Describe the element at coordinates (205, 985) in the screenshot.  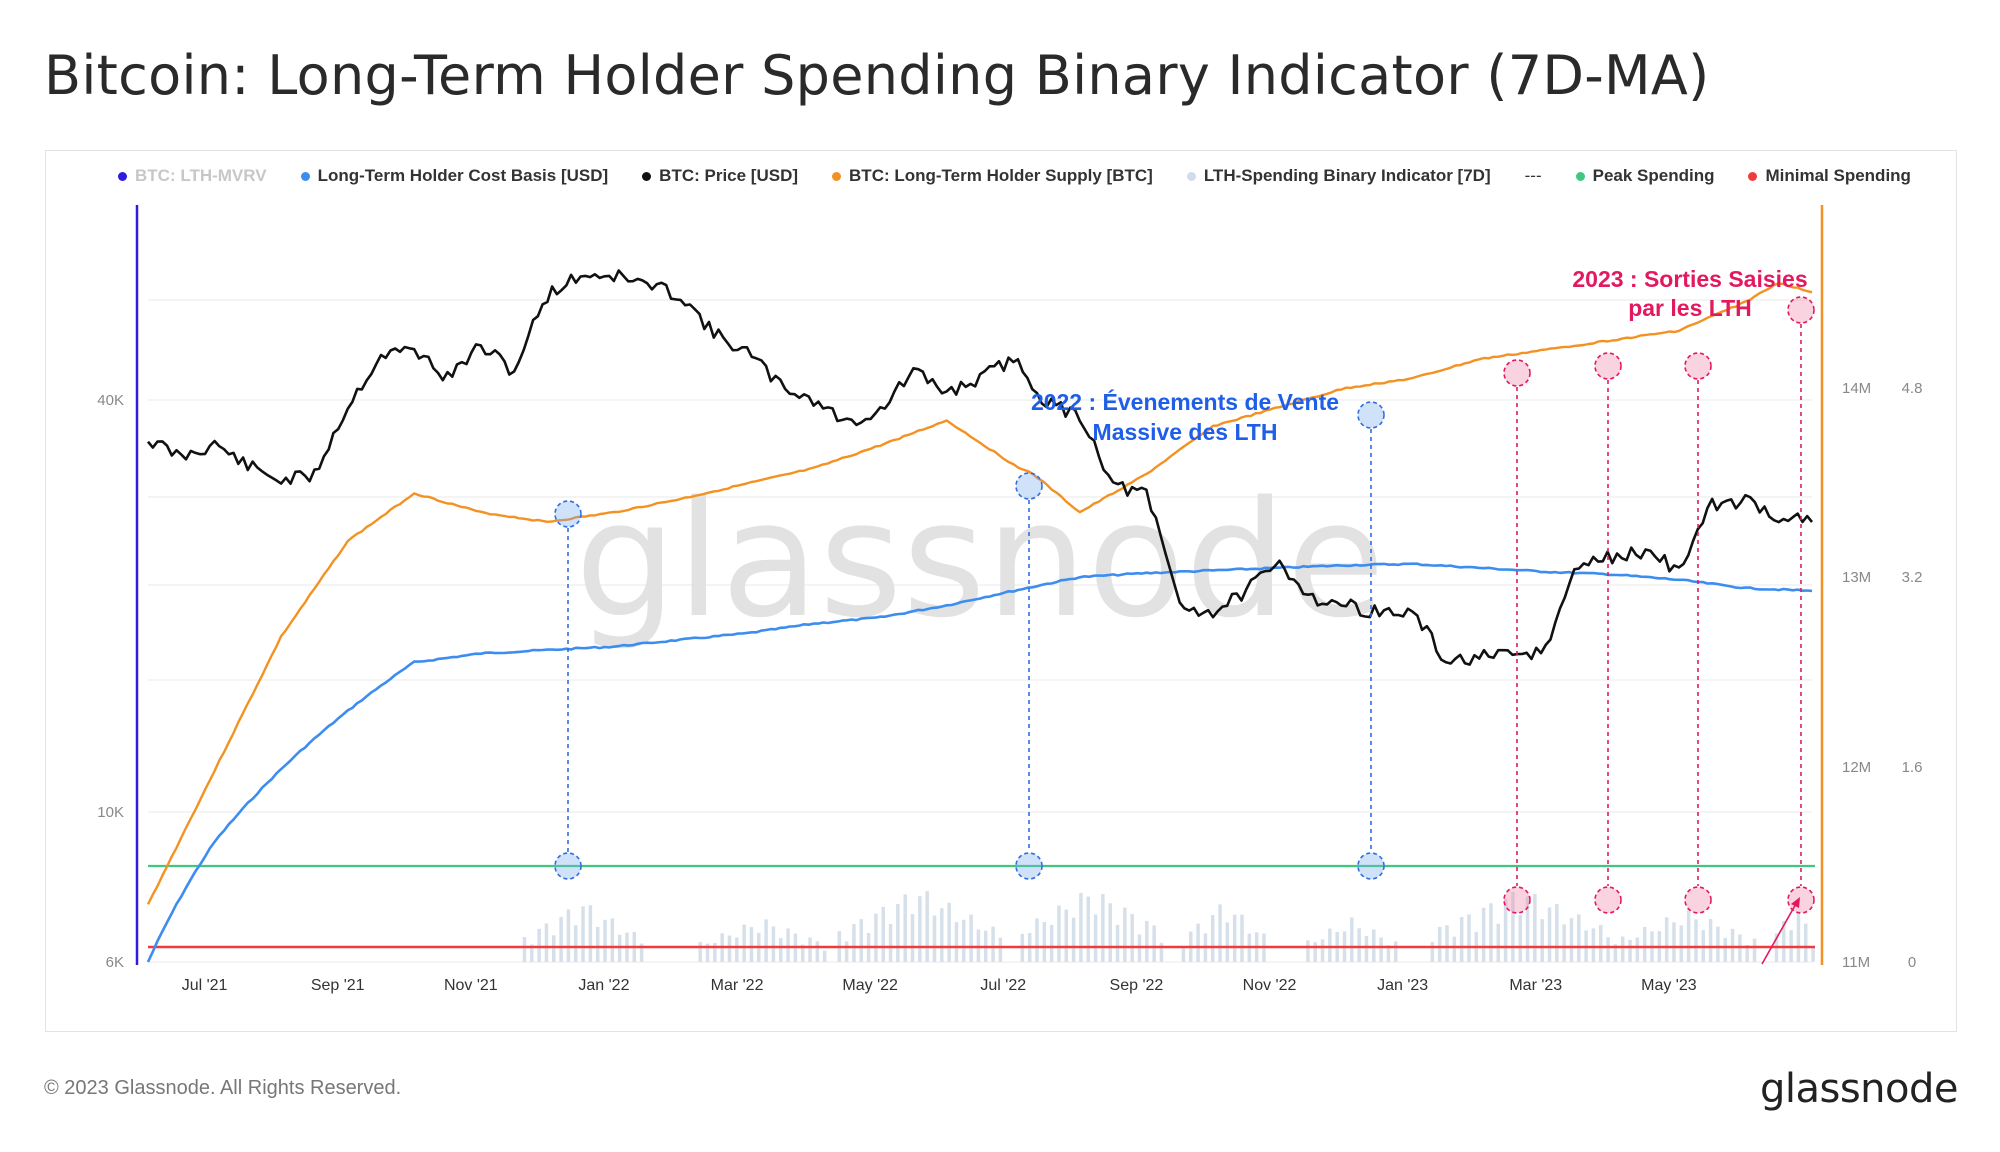
I see `x-tick-label: Jul '21` at that location.